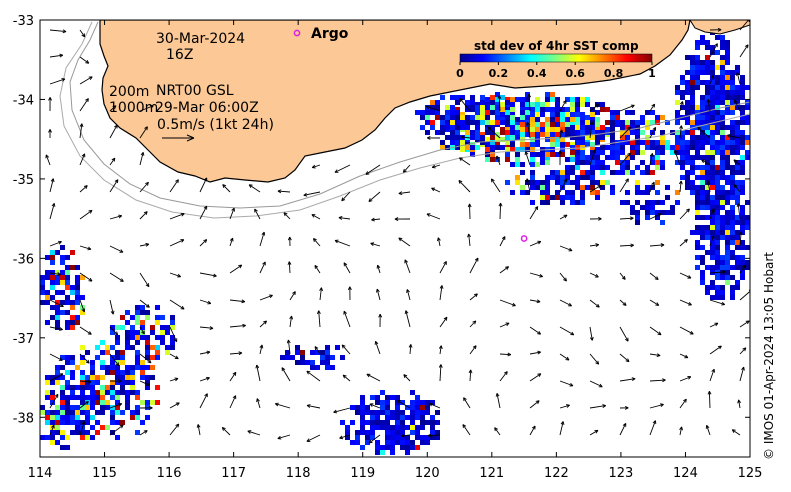  I want to click on y-tick-label: -36, so click(23, 259).